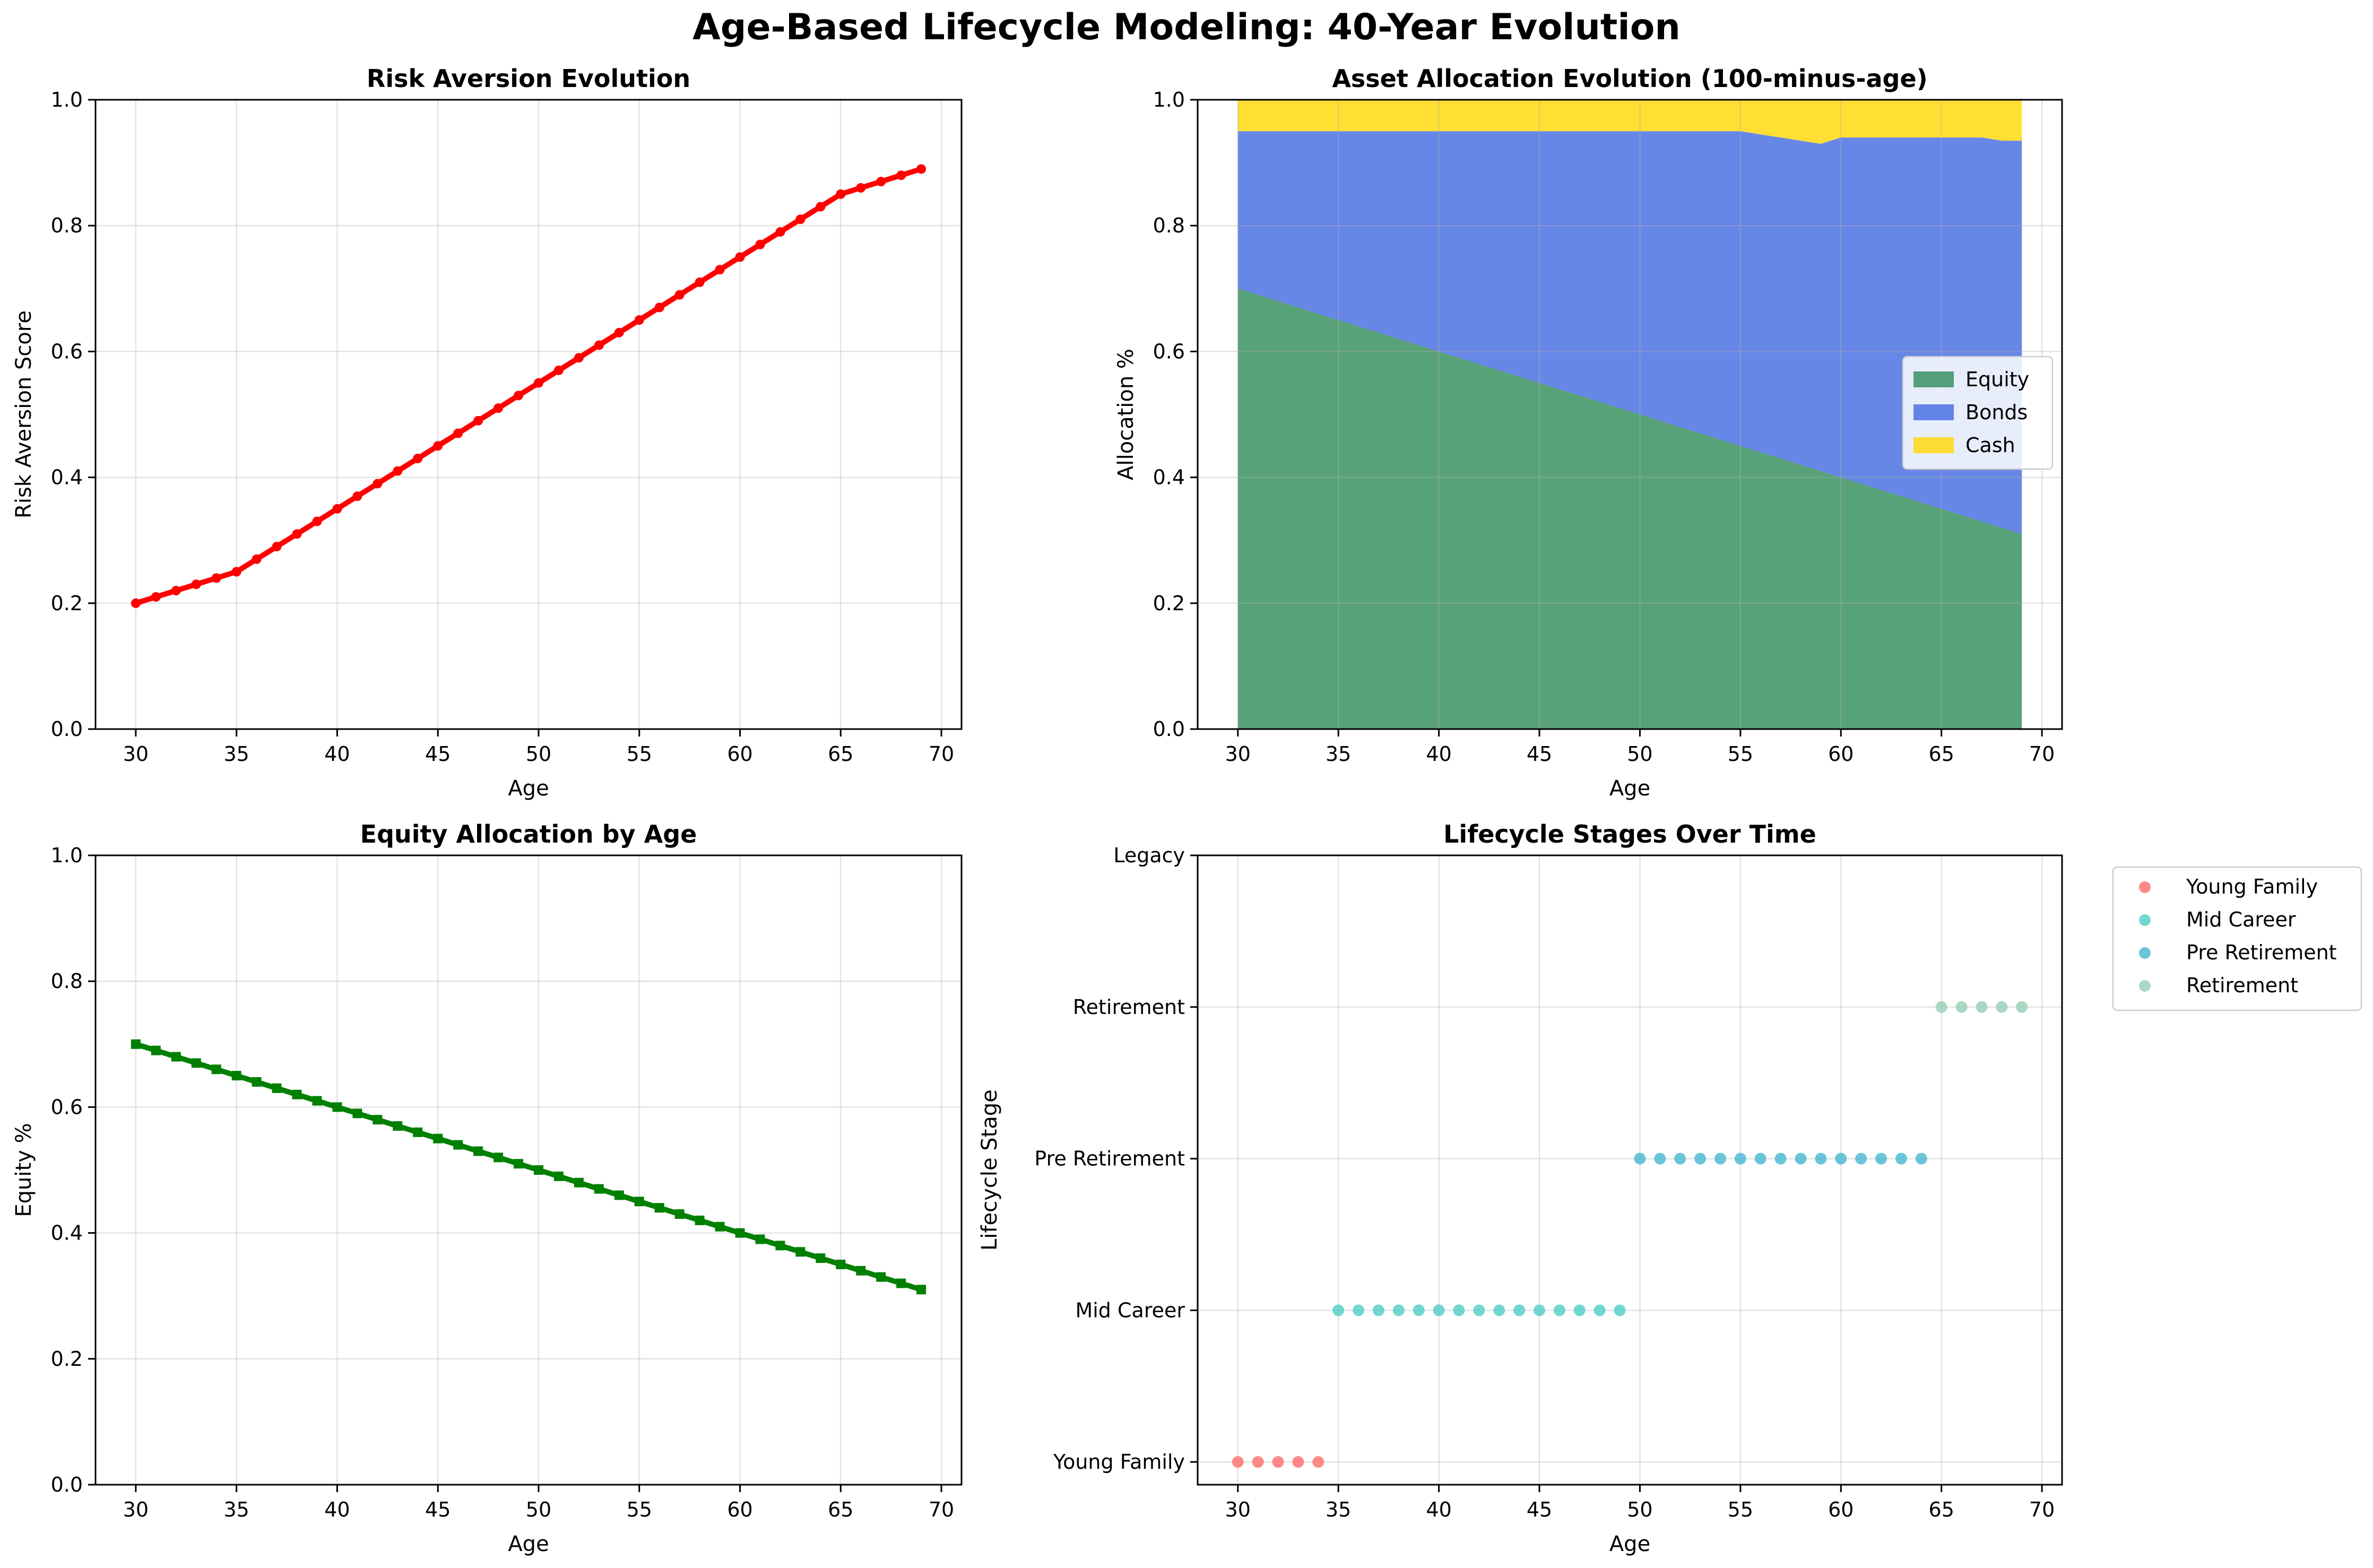  What do you see at coordinates (1997, 379) in the screenshot?
I see `legend-label: Equity` at bounding box center [1997, 379].